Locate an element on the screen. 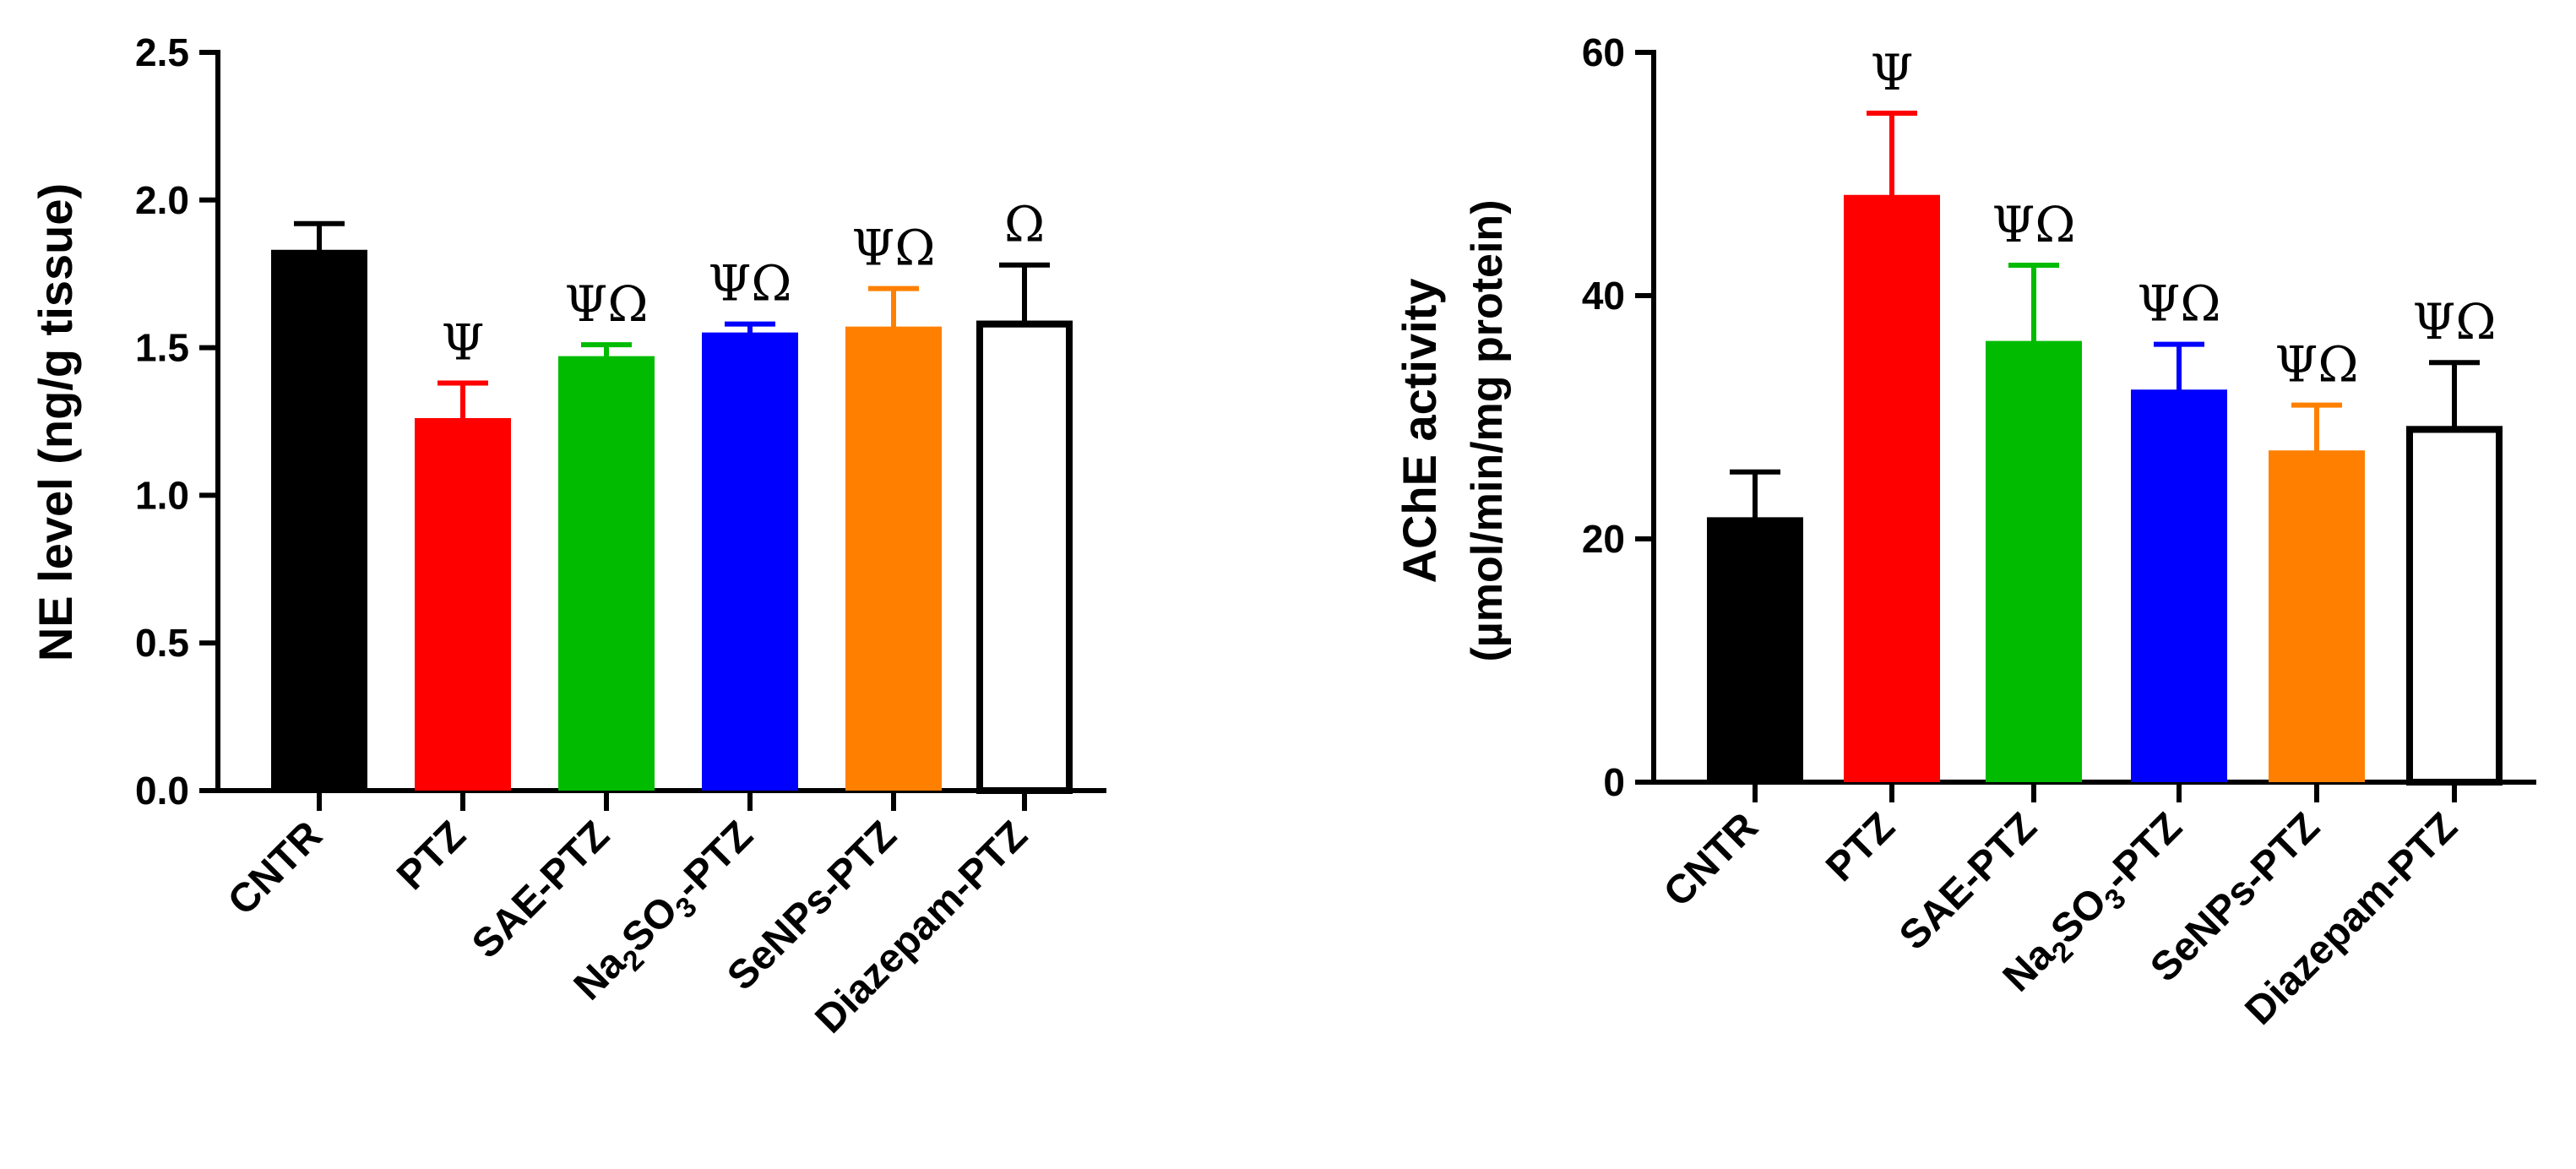  y-tick-label: 1.0 is located at coordinates (162, 495).